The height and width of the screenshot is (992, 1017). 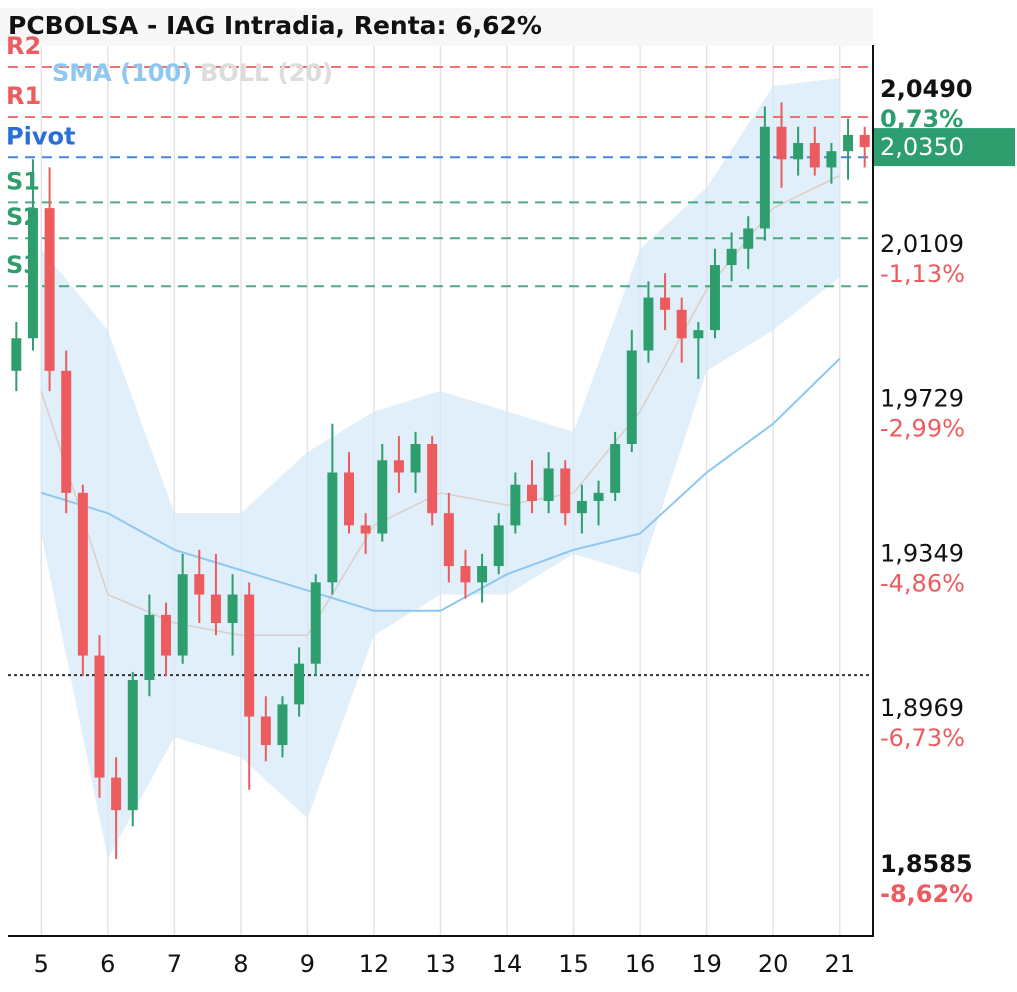 What do you see at coordinates (41, 964) in the screenshot?
I see `x-tick-label: 5` at bounding box center [41, 964].